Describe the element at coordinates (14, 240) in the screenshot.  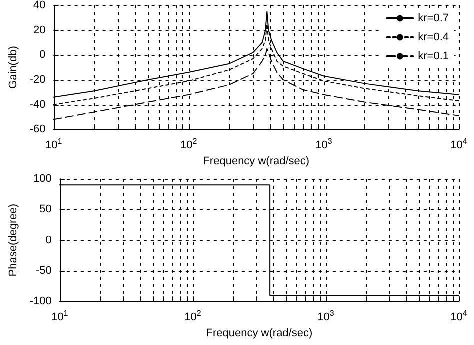
I see `y-axis-title: Phase(degree)` at that location.